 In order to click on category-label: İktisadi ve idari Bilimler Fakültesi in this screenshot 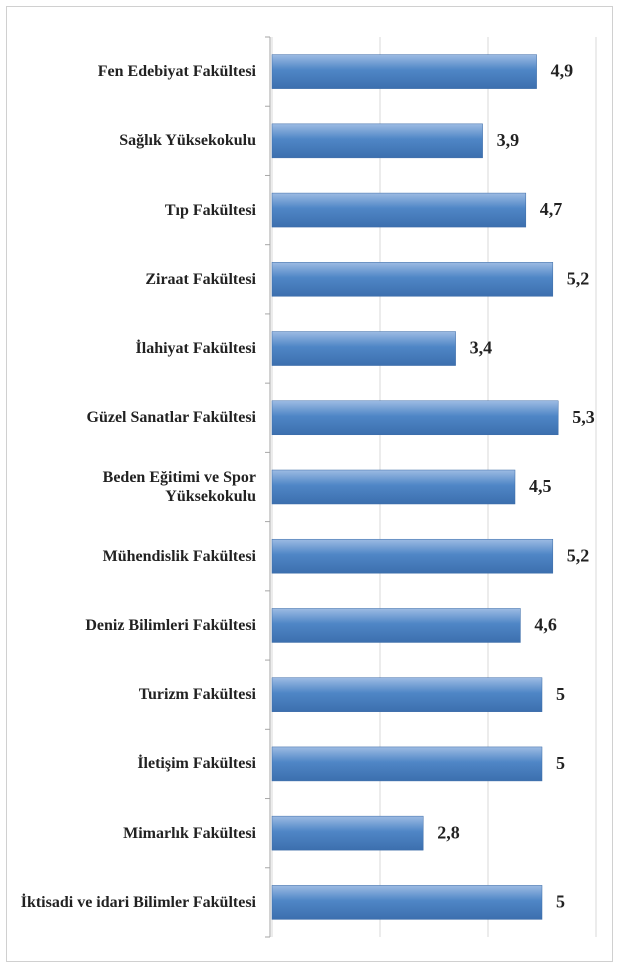, I will do `click(138, 902)`.